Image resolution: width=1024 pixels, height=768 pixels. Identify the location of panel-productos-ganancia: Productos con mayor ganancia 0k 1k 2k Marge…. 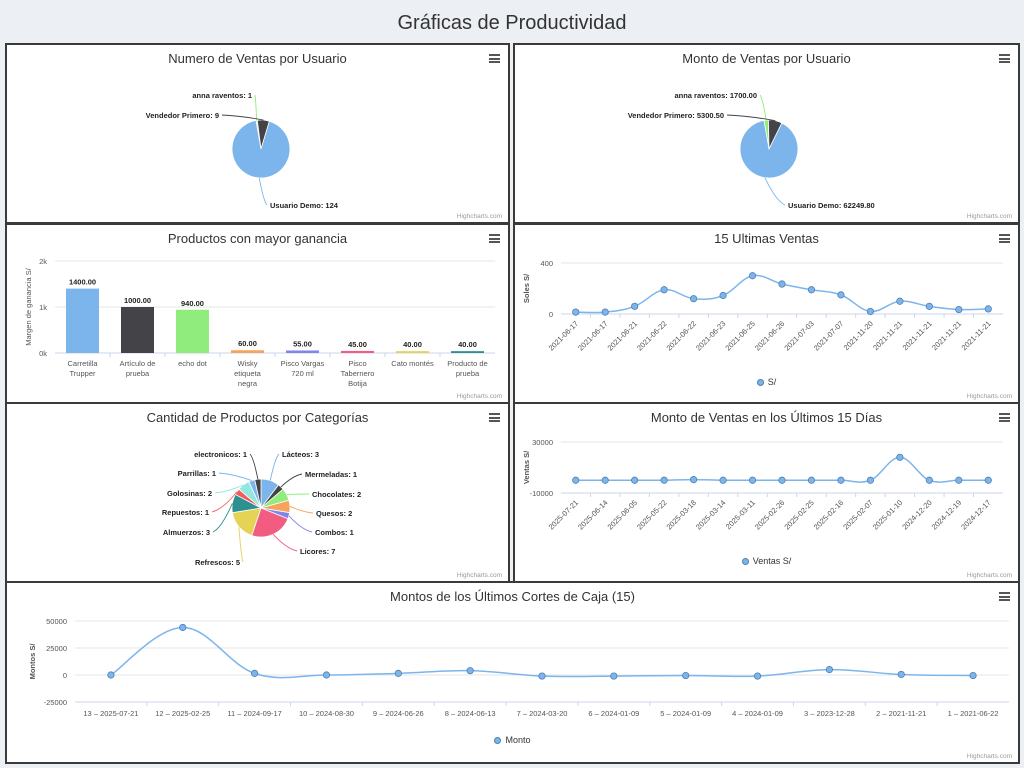
(257, 313).